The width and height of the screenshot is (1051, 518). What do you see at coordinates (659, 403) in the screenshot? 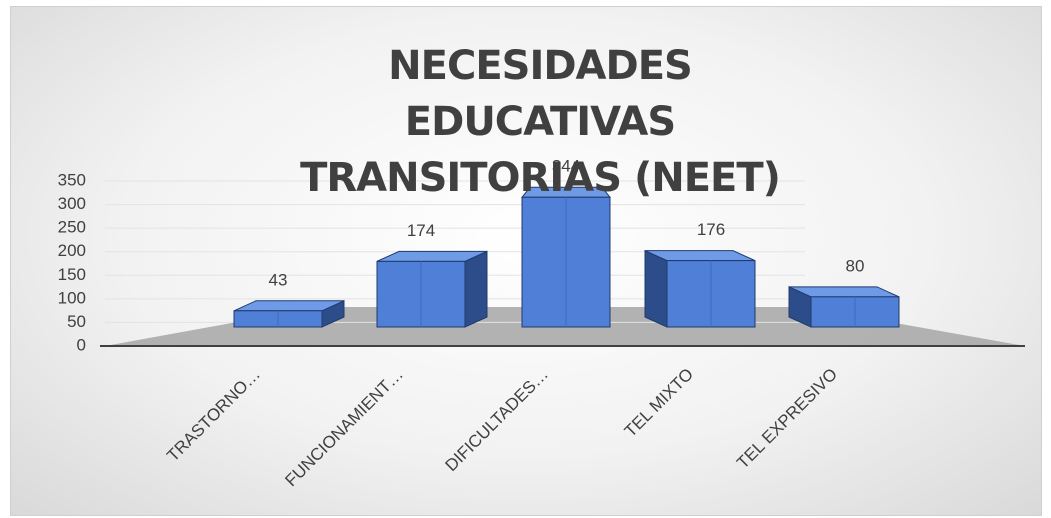
I see `x-tick-label: TEL MIXTO` at bounding box center [659, 403].